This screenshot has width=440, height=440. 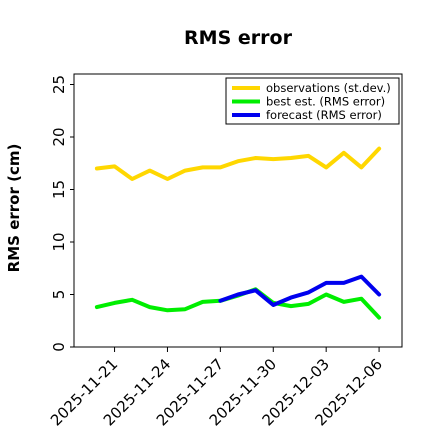 I want to click on y-tick-label: 15, so click(x=59, y=189).